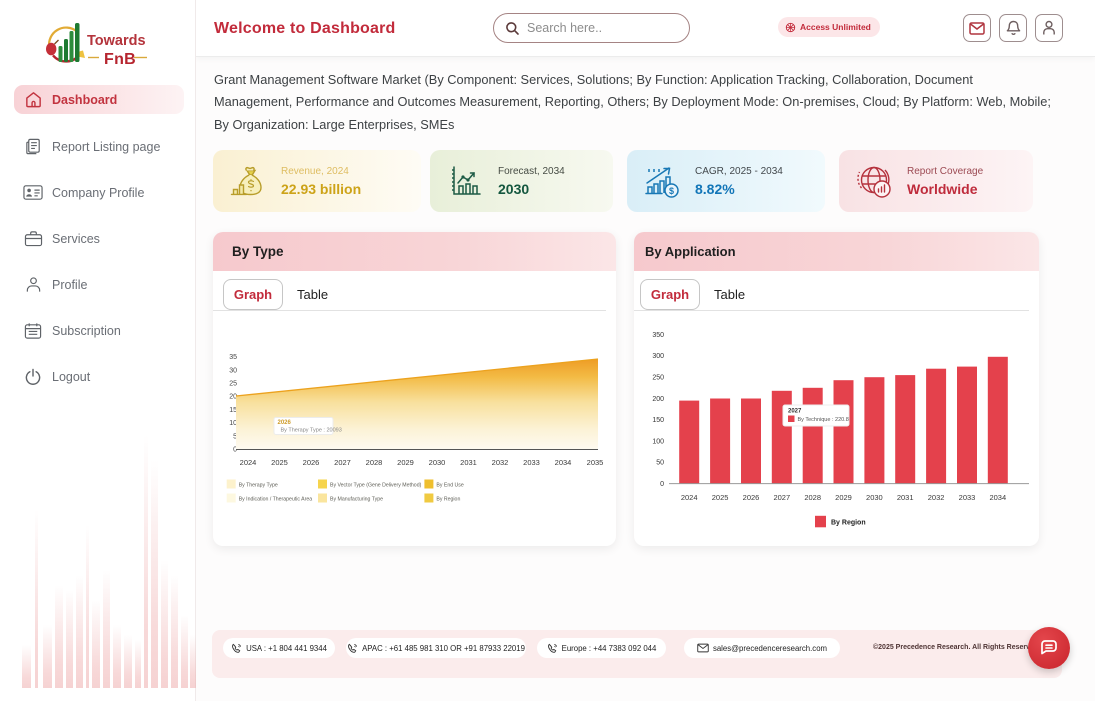  What do you see at coordinates (258, 485) in the screenshot?
I see `svg-text: By Therapy Type` at bounding box center [258, 485].